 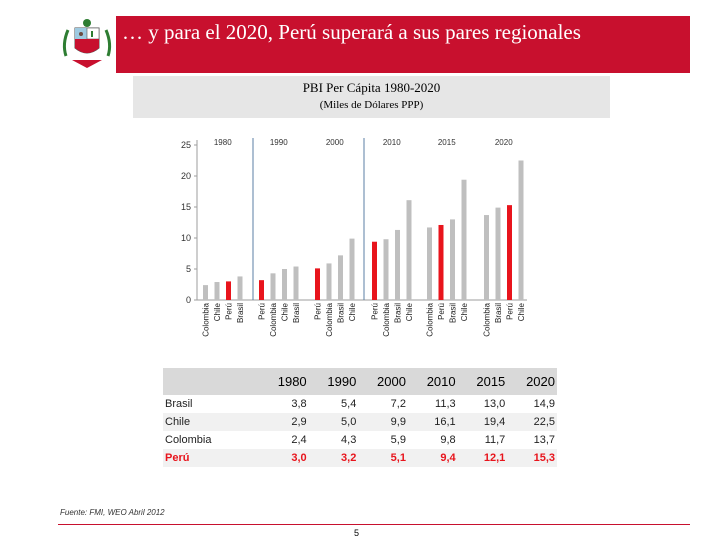 What do you see at coordinates (211, 404) in the screenshot?
I see `table-cell: Brasil` at bounding box center [211, 404].